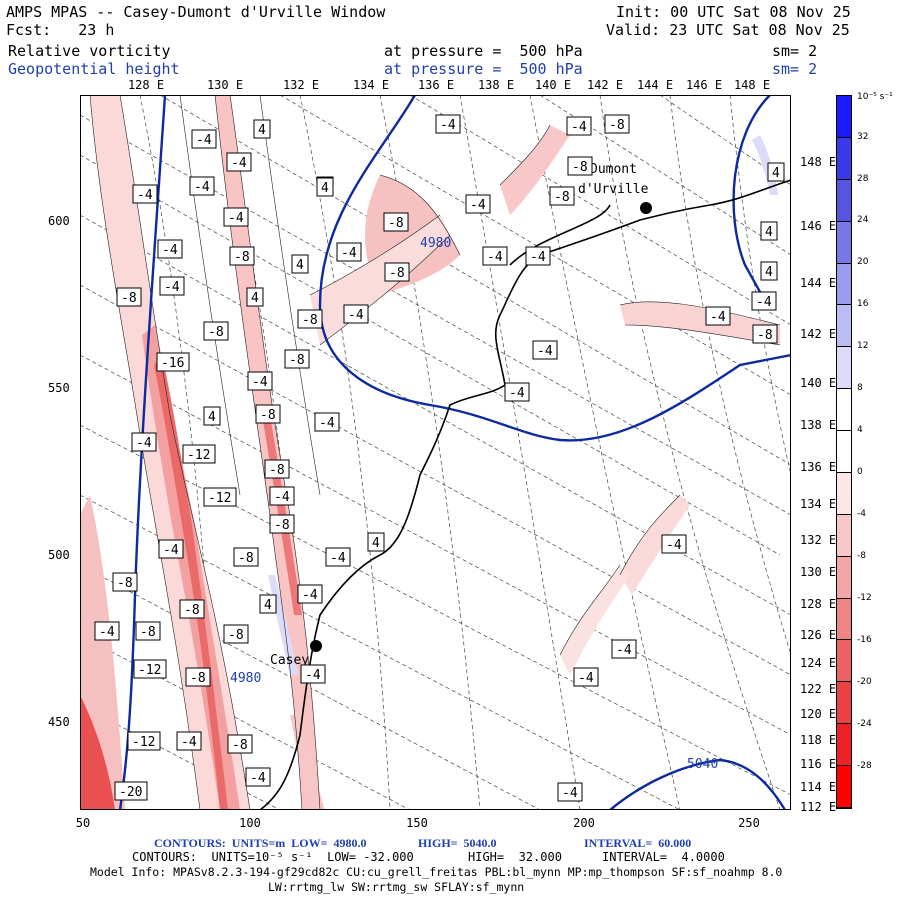 Image resolution: width=900 pixels, height=900 pixels. What do you see at coordinates (864, 640) in the screenshot?
I see `colorbar-label: -16` at bounding box center [864, 640].